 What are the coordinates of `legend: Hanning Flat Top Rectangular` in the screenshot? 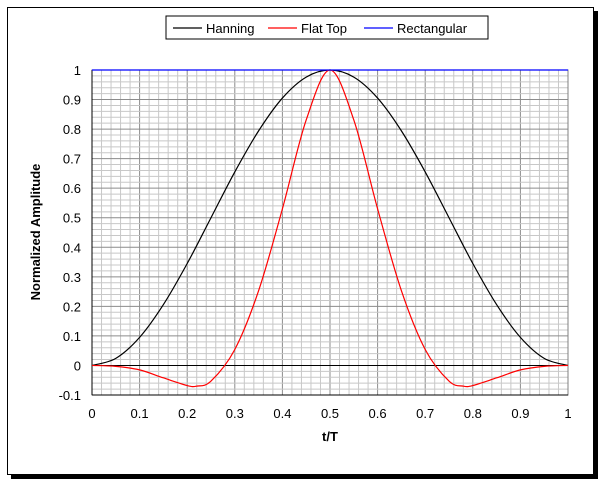 It's located at (327, 27).